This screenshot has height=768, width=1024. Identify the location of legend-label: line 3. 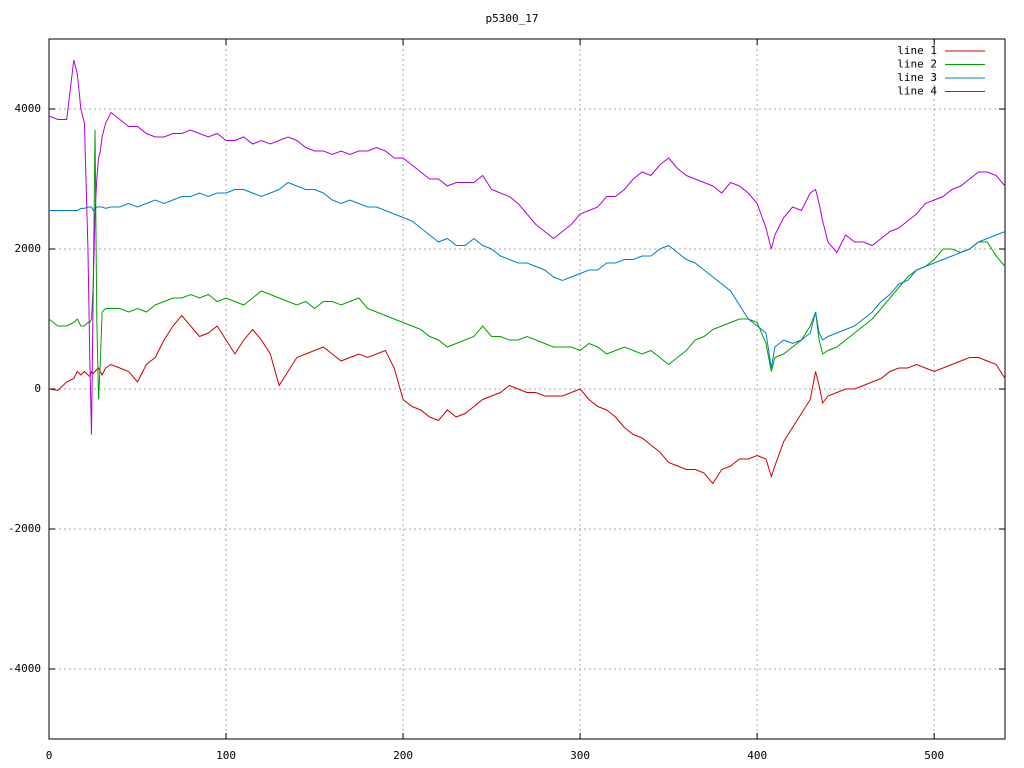
(917, 77).